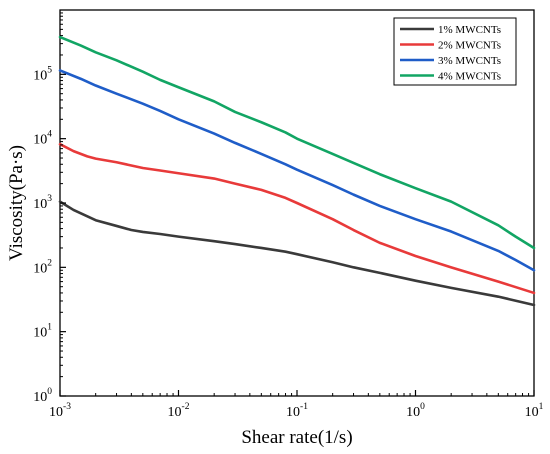 This screenshot has width=550, height=454. Describe the element at coordinates (16, 203) in the screenshot. I see `y-axis-title: Viscosity(Pa·s)` at that location.